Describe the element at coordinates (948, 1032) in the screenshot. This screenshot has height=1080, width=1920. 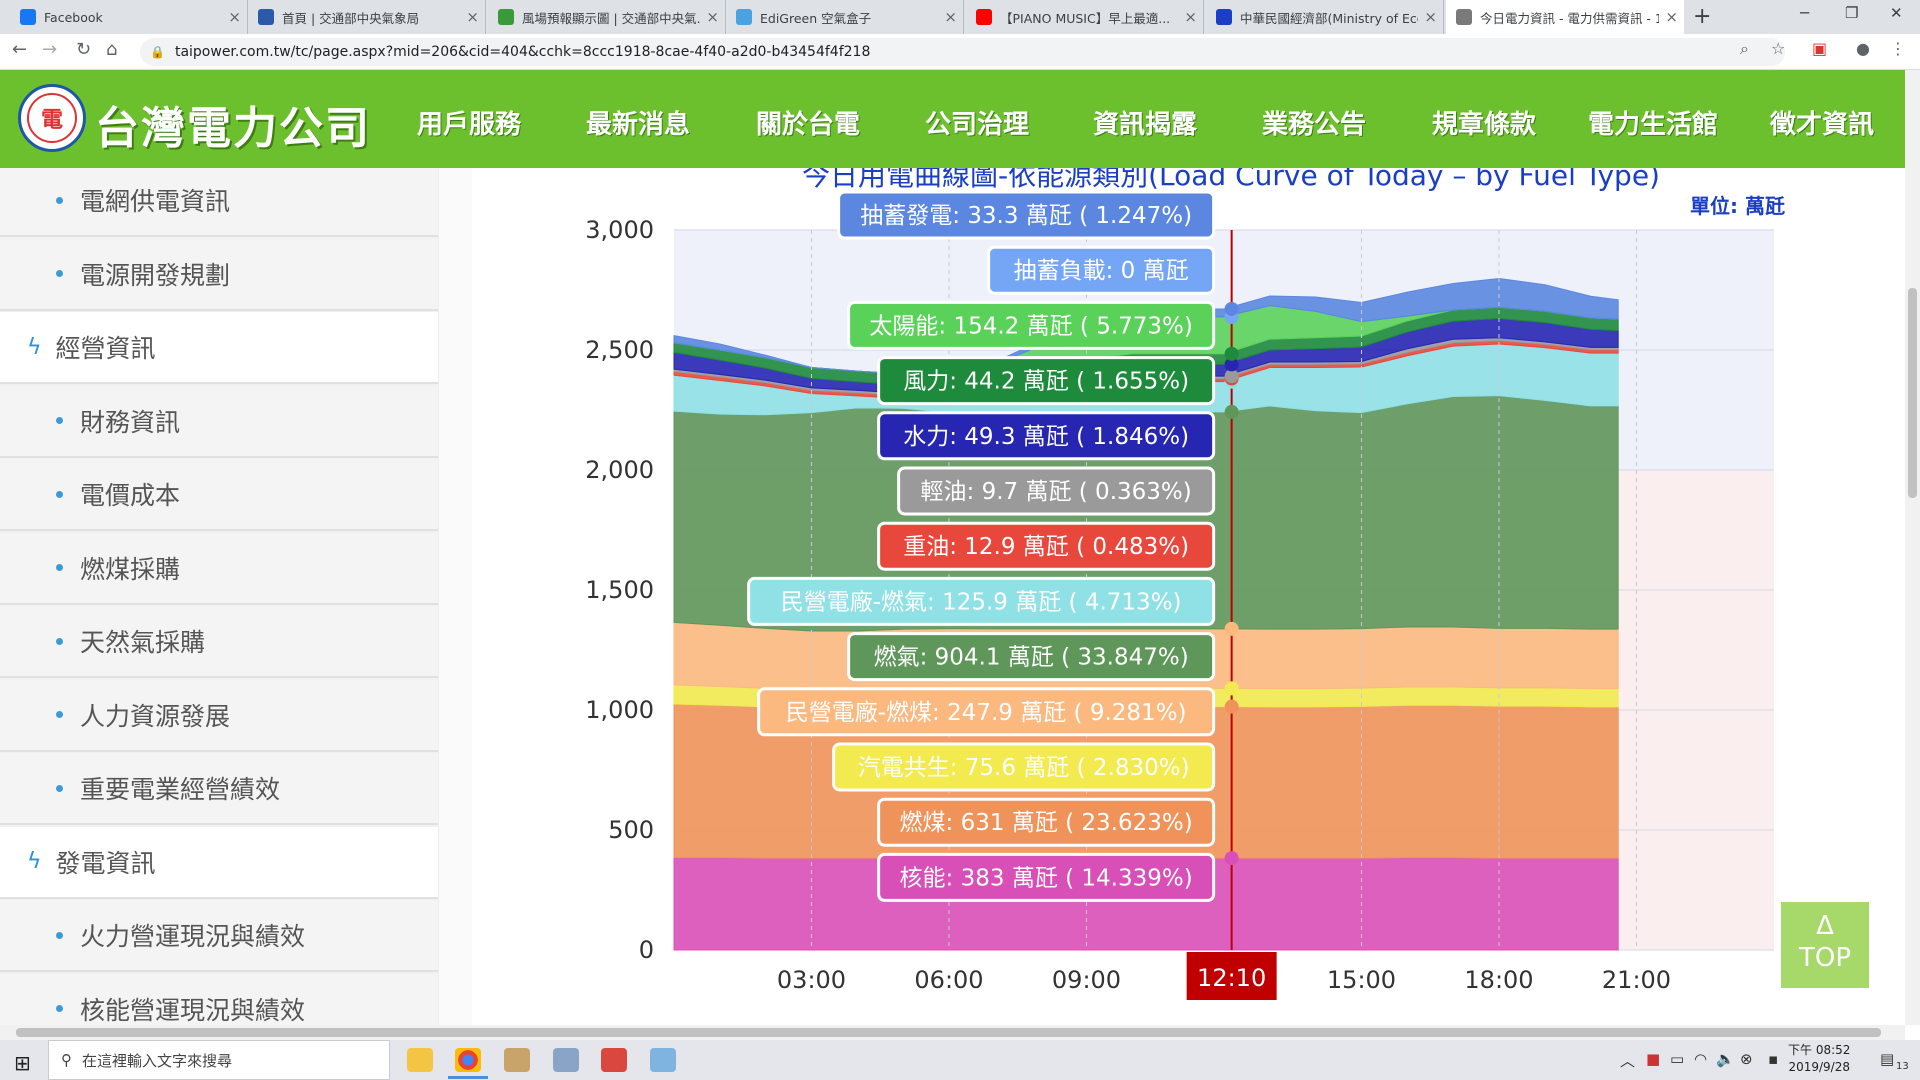
I see `horizontal-scroll-thumb` at that location.